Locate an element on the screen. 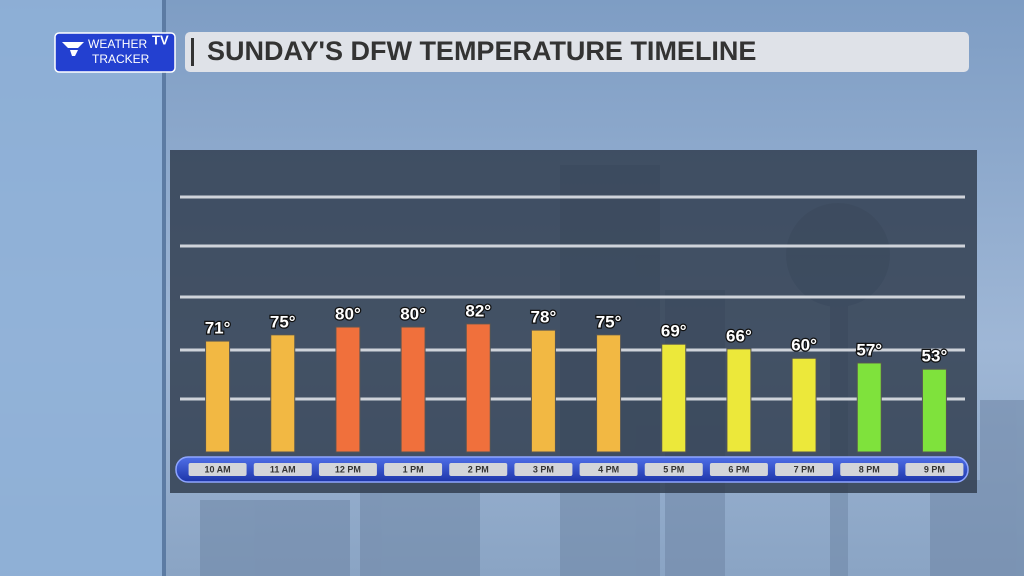 The height and width of the screenshot is (581, 1024). value-label: 57° is located at coordinates (869, 349).